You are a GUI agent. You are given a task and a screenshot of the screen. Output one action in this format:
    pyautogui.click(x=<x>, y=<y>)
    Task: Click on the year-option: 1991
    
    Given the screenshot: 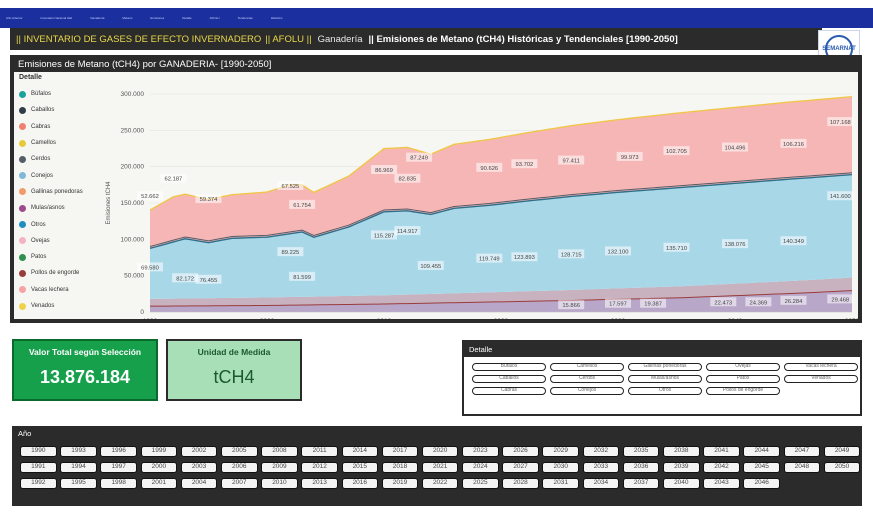 What is the action you would take?
    pyautogui.click(x=38, y=467)
    